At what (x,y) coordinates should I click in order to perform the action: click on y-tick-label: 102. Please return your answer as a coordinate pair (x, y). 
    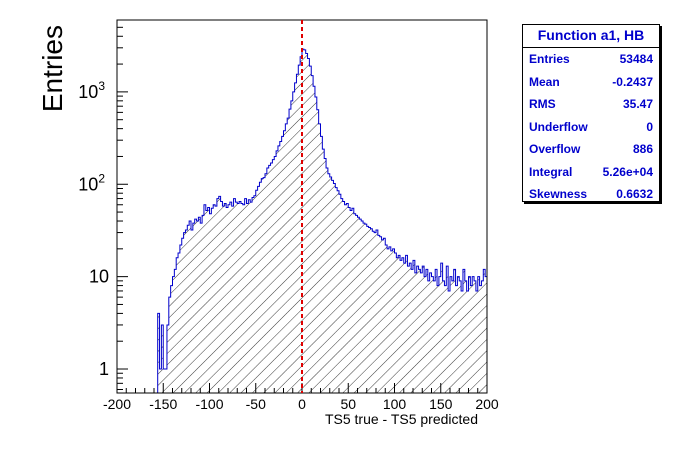
    Looking at the image, I should click on (91, 182).